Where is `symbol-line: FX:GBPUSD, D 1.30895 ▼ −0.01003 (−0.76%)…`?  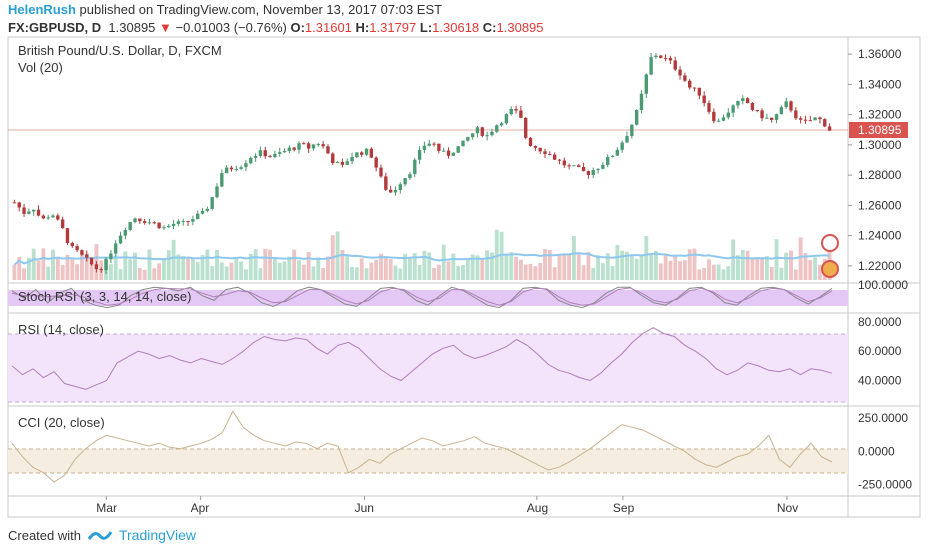
symbol-line: FX:GBPUSD, D 1.30895 ▼ −0.01003 (−0.76%)… is located at coordinates (276, 27).